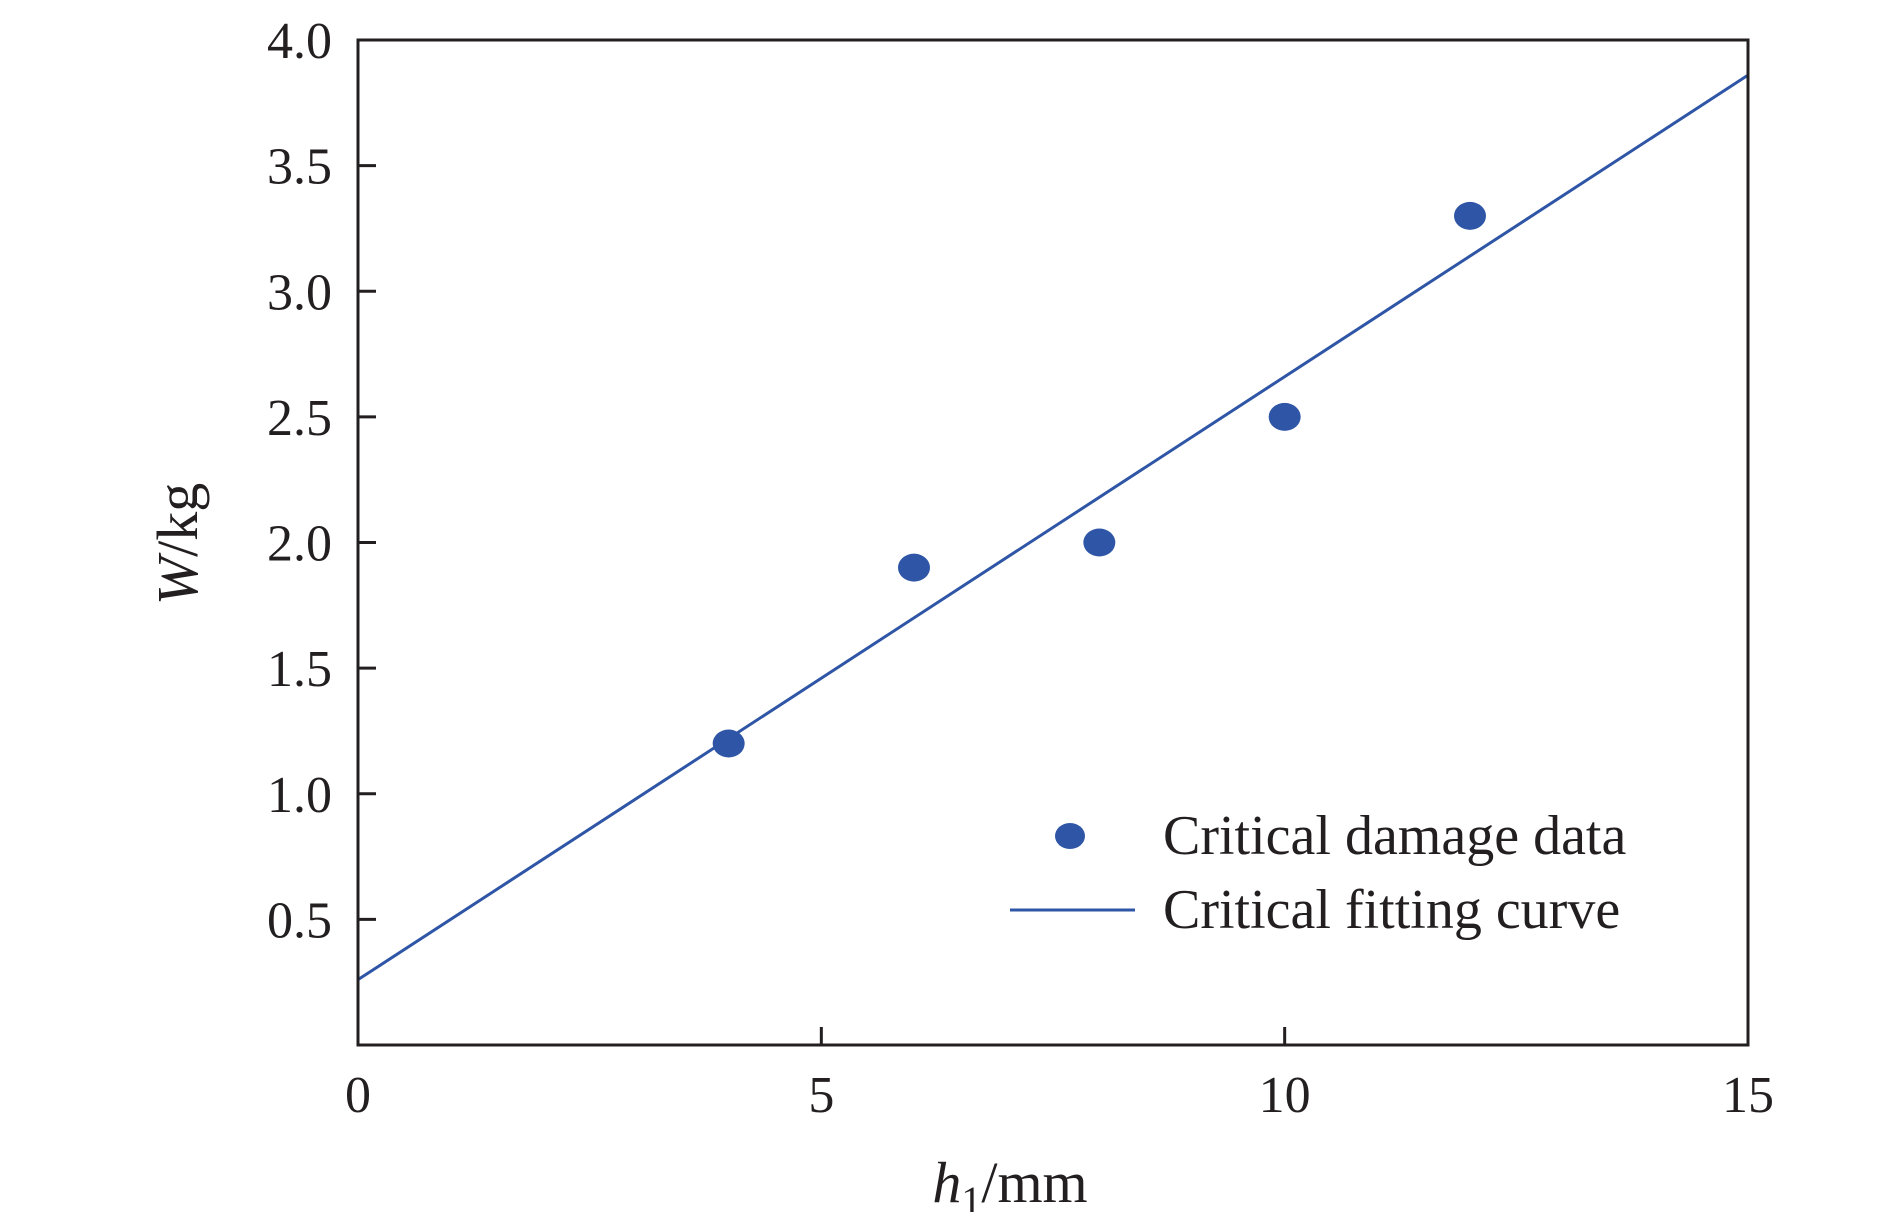 The image size is (1890, 1212). What do you see at coordinates (946, 1181) in the screenshot?
I see `x-axis-label-symbol: h` at bounding box center [946, 1181].